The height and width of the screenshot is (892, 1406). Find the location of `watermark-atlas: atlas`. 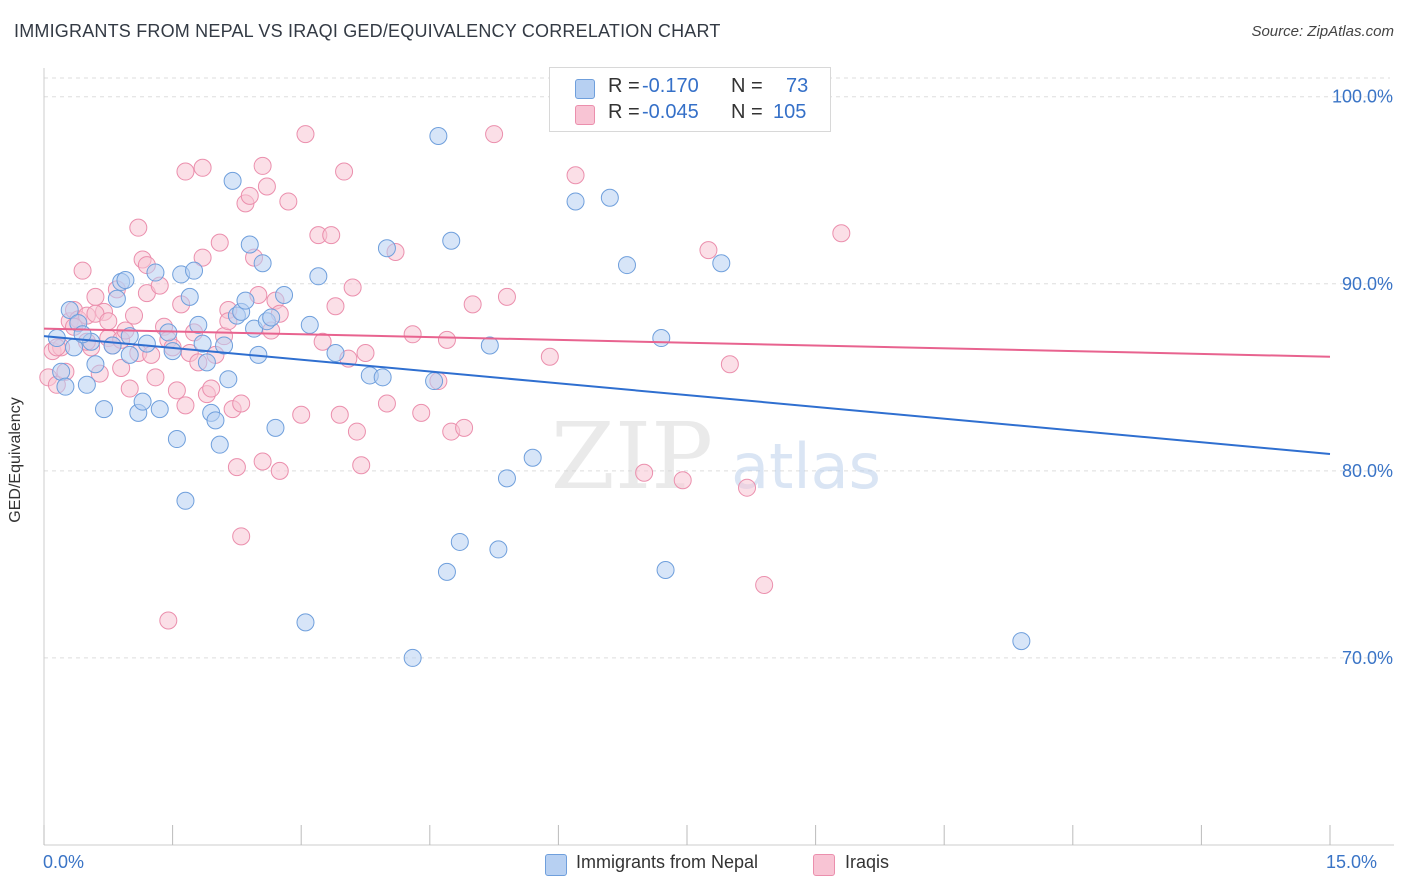

watermark-atlas: atlas is located at coordinates (806, 466).